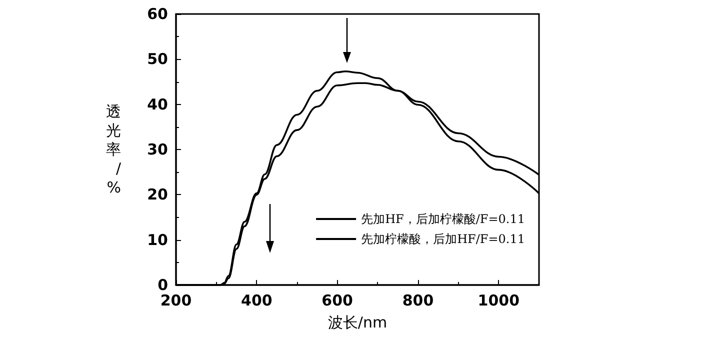 The image size is (710, 340). Describe the element at coordinates (157, 149) in the screenshot. I see `y-tick-label: 30` at that location.